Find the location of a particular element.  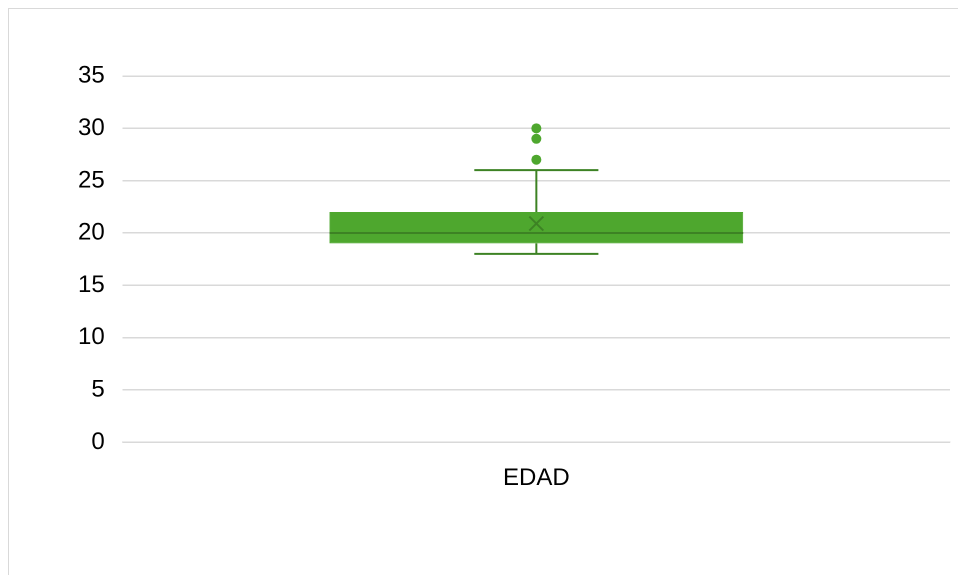

y-tick-label: 25 is located at coordinates (91, 180).